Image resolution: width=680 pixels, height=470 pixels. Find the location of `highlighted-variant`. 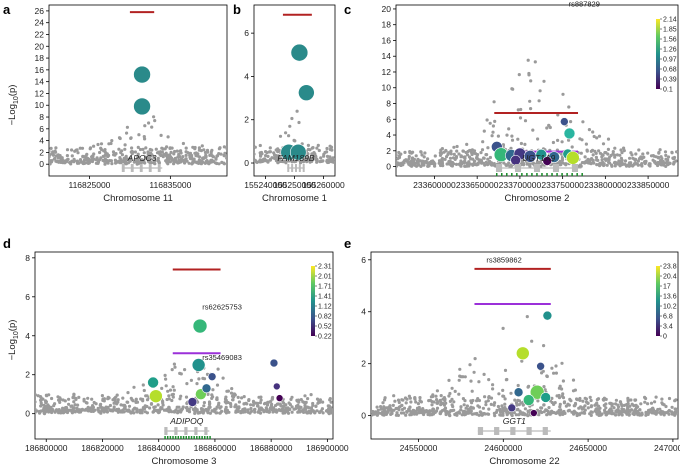

highlighted-variant is located at coordinates (534, 413).